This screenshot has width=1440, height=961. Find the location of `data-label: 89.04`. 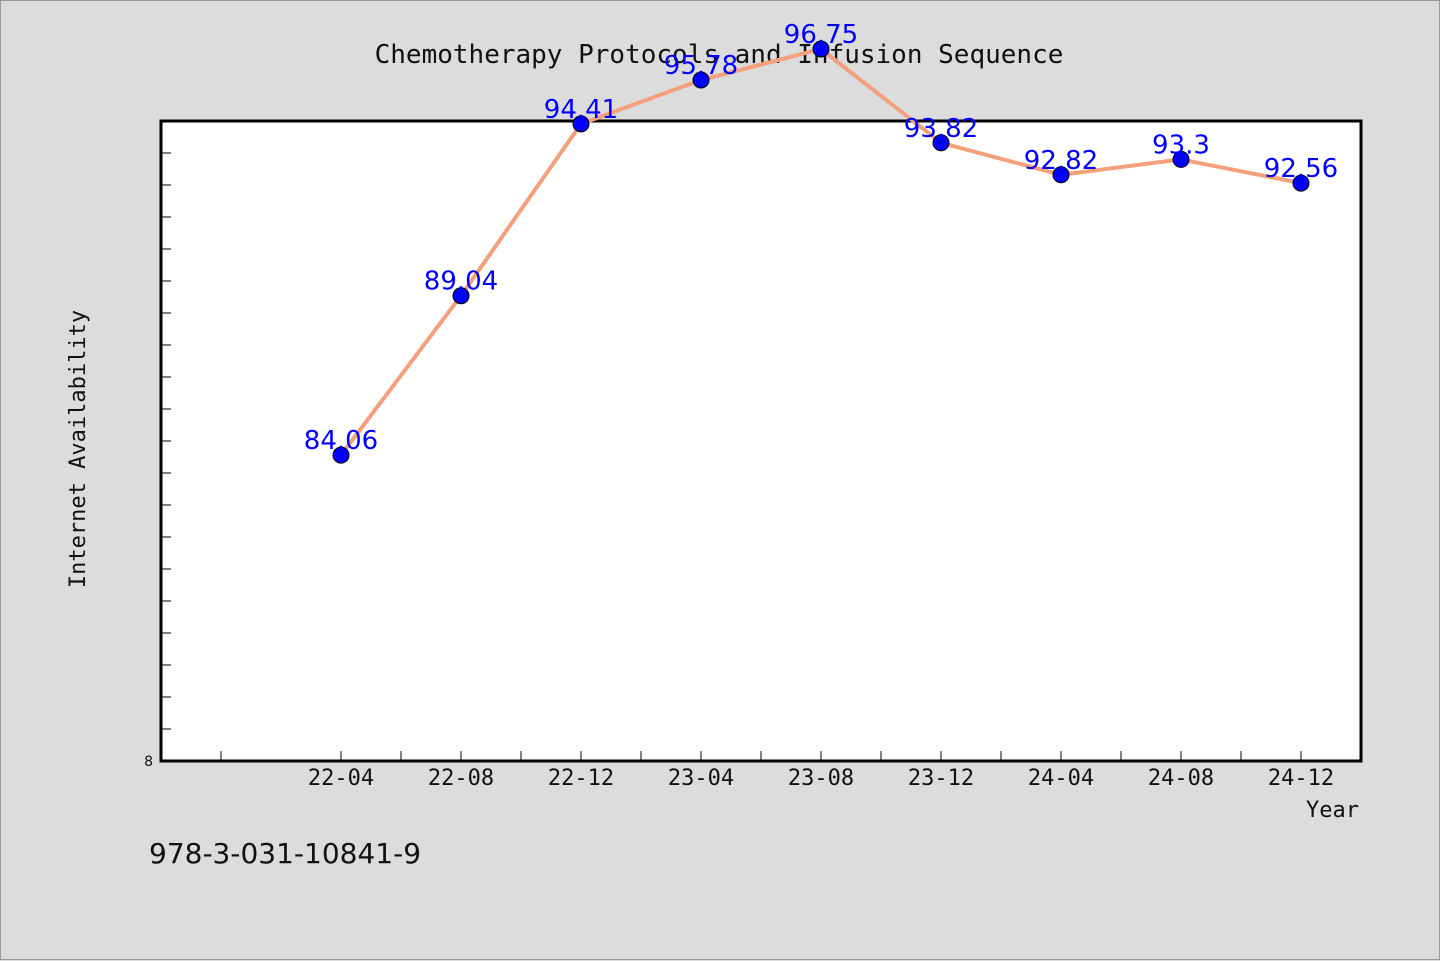

data-label: 89.04 is located at coordinates (461, 282).